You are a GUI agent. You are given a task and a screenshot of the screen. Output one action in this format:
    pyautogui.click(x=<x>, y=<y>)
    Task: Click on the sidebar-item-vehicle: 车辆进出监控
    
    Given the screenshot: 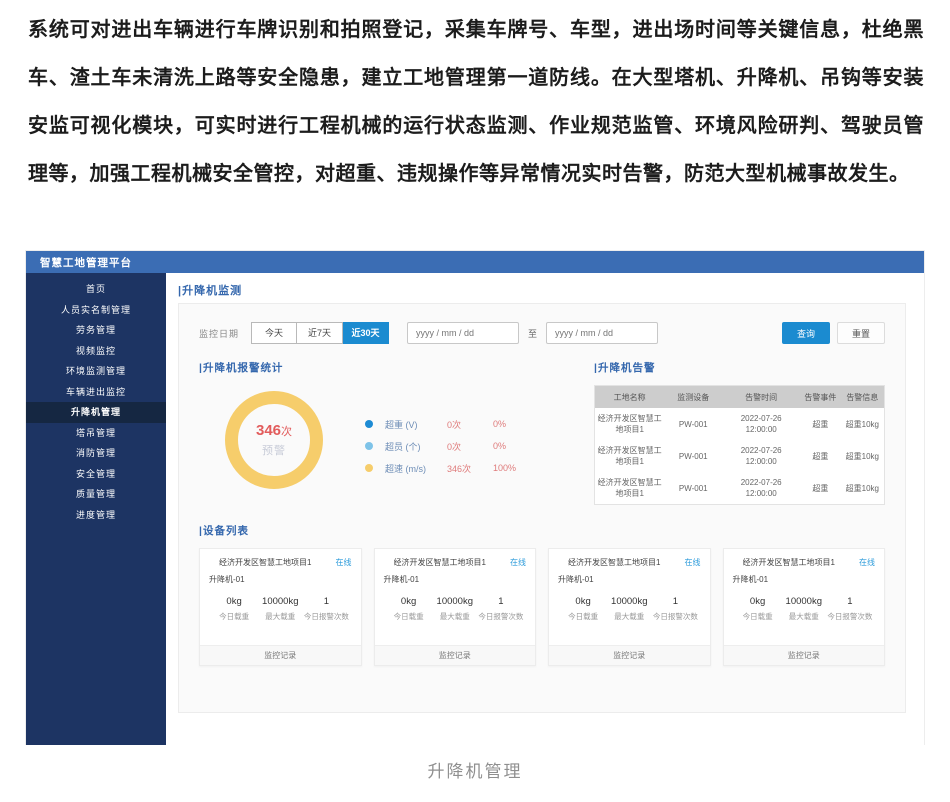 What is the action you would take?
    pyautogui.click(x=95, y=391)
    